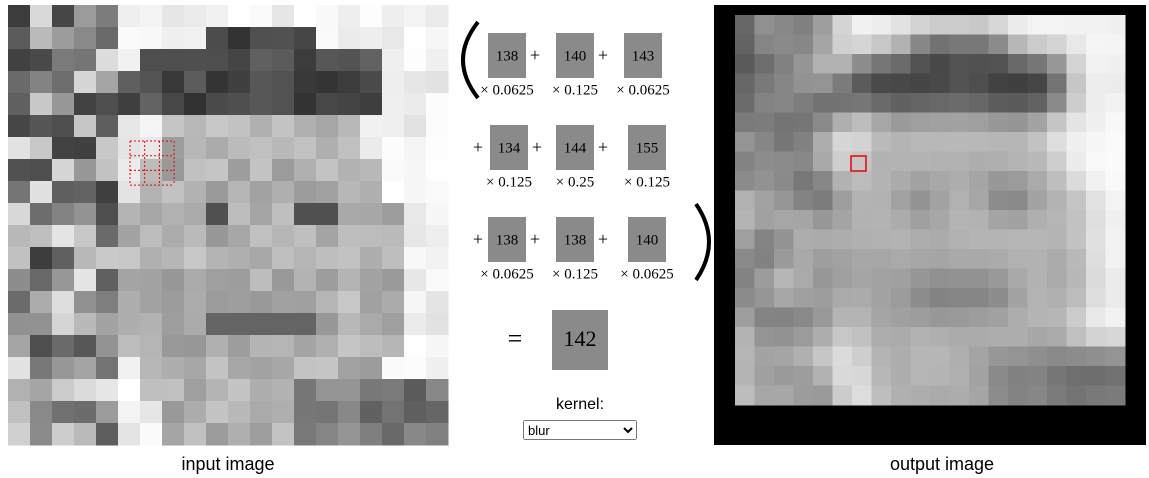 This screenshot has width=1149, height=478. Describe the element at coordinates (575, 240) in the screenshot. I see `pixel-value: 138` at that location.